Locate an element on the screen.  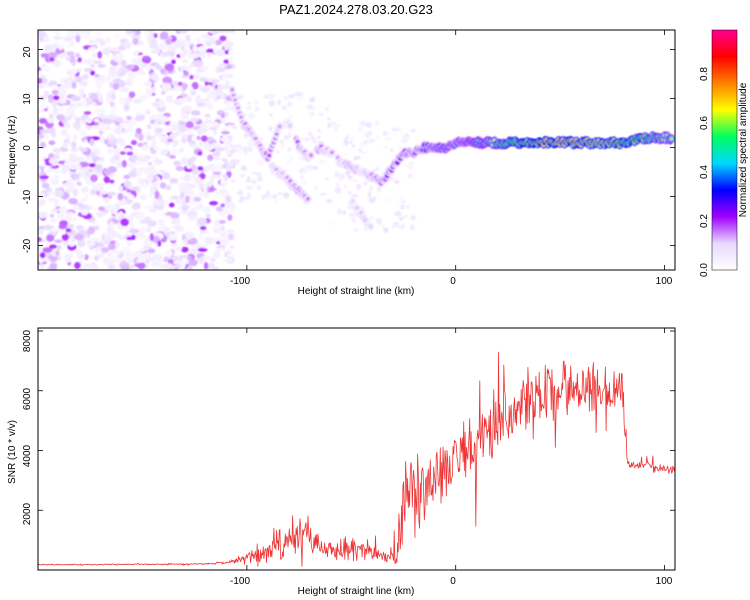
spectrogram-y-tick-label: -20 is located at coordinates (27, 245).